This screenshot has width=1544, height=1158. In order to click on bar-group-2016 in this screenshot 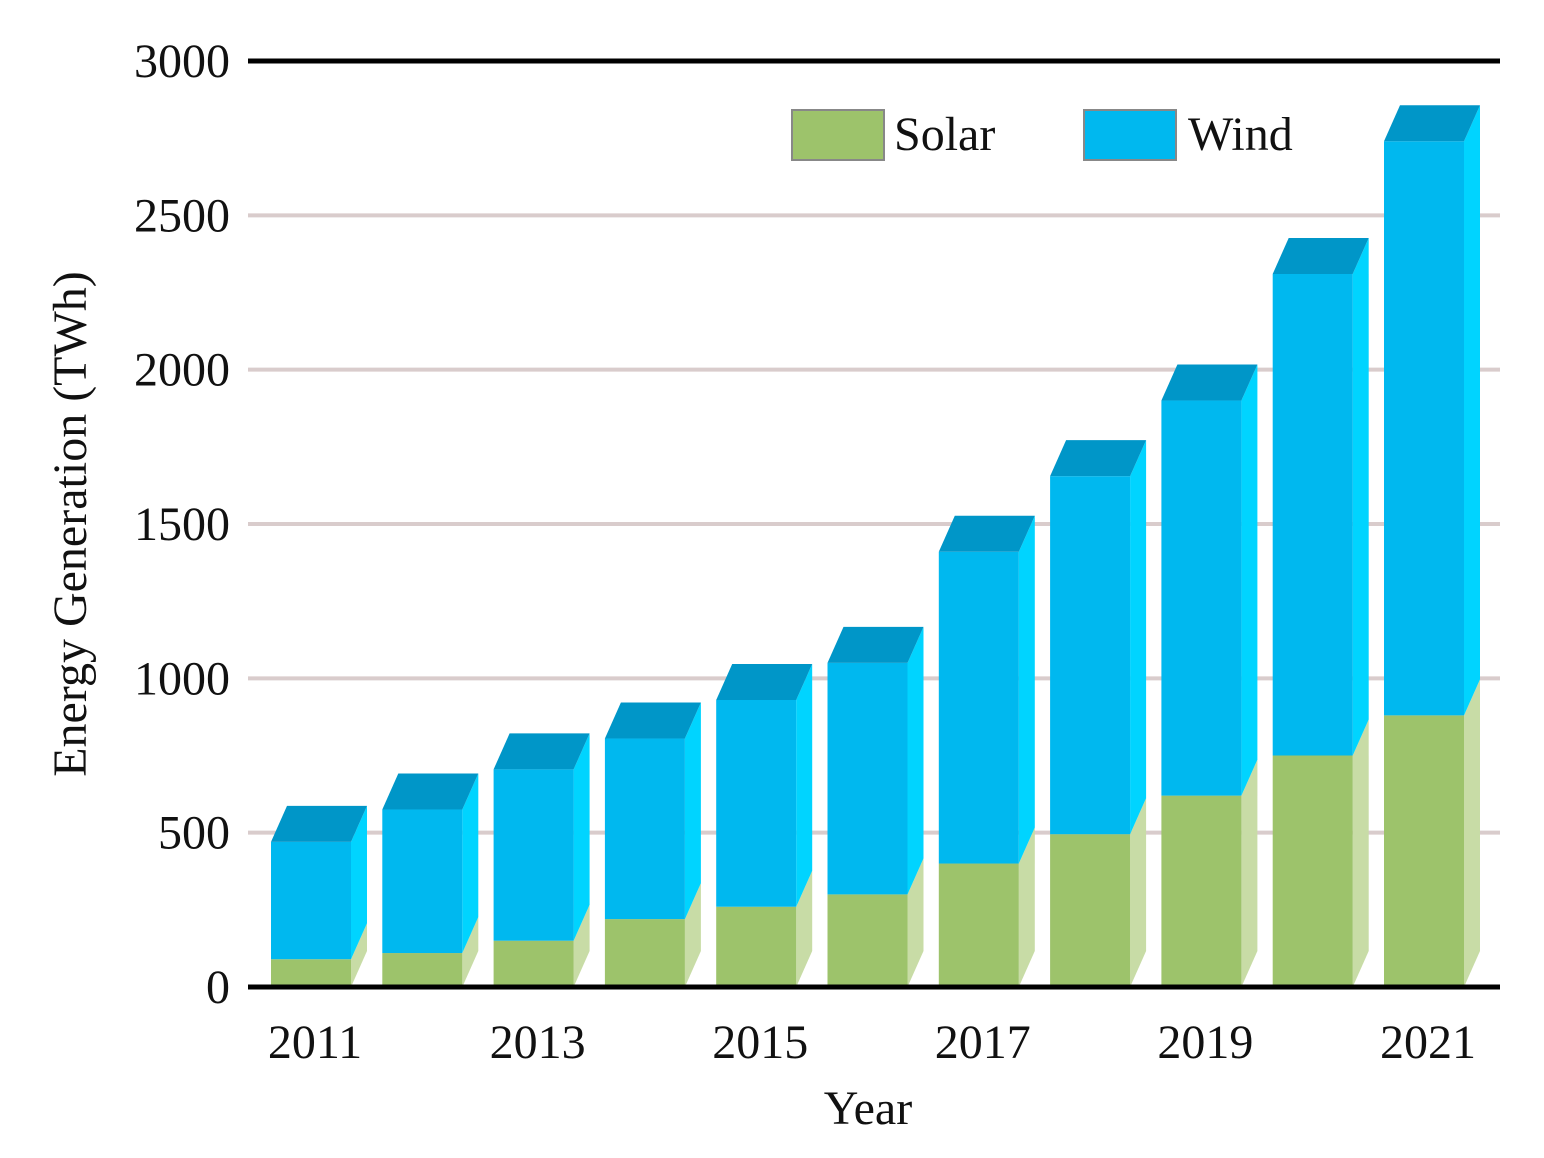, I will do `click(875, 806)`.